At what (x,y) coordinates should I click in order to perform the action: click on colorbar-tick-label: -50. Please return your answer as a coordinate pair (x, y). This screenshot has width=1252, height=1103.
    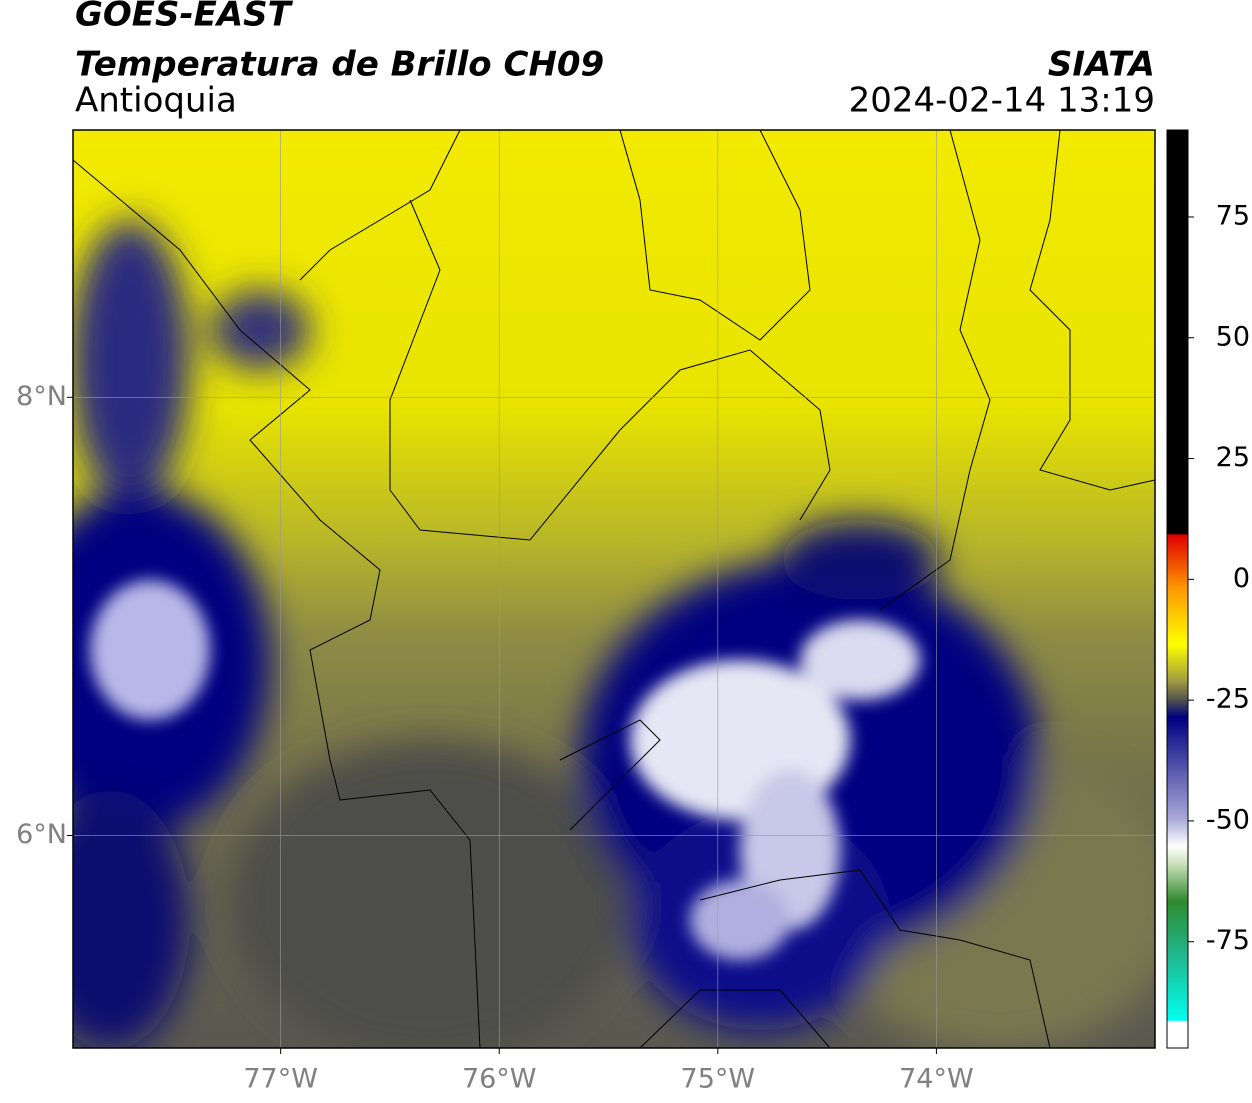
    Looking at the image, I should click on (1228, 819).